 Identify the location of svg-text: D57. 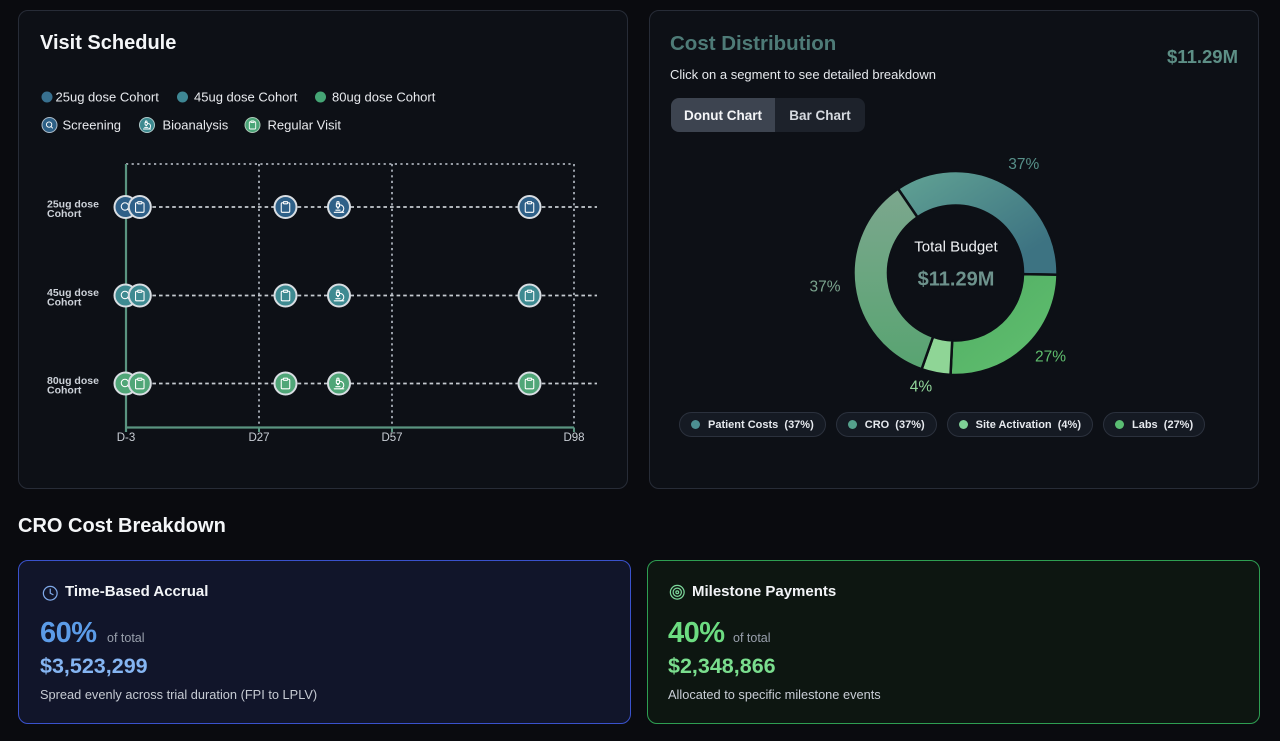
(391, 438).